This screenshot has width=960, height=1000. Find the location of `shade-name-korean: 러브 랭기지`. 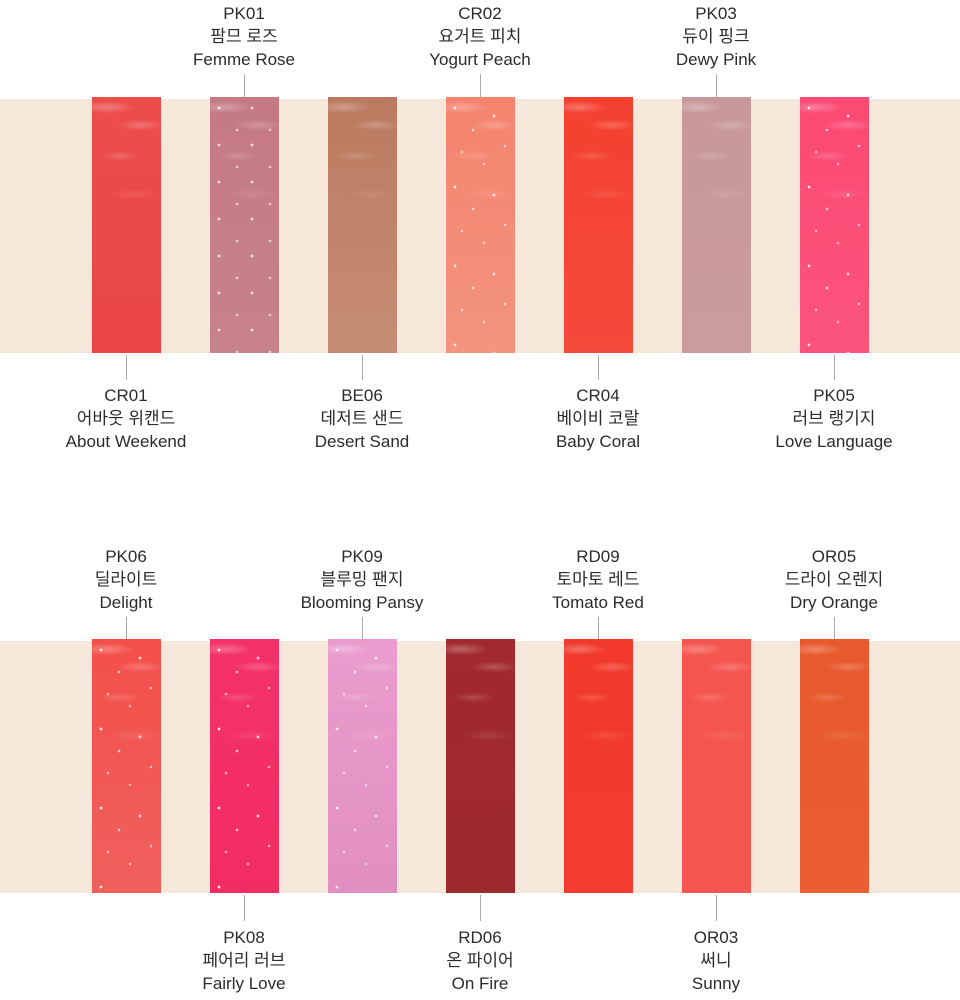

shade-name-korean: 러브 랭기지 is located at coordinates (834, 418).